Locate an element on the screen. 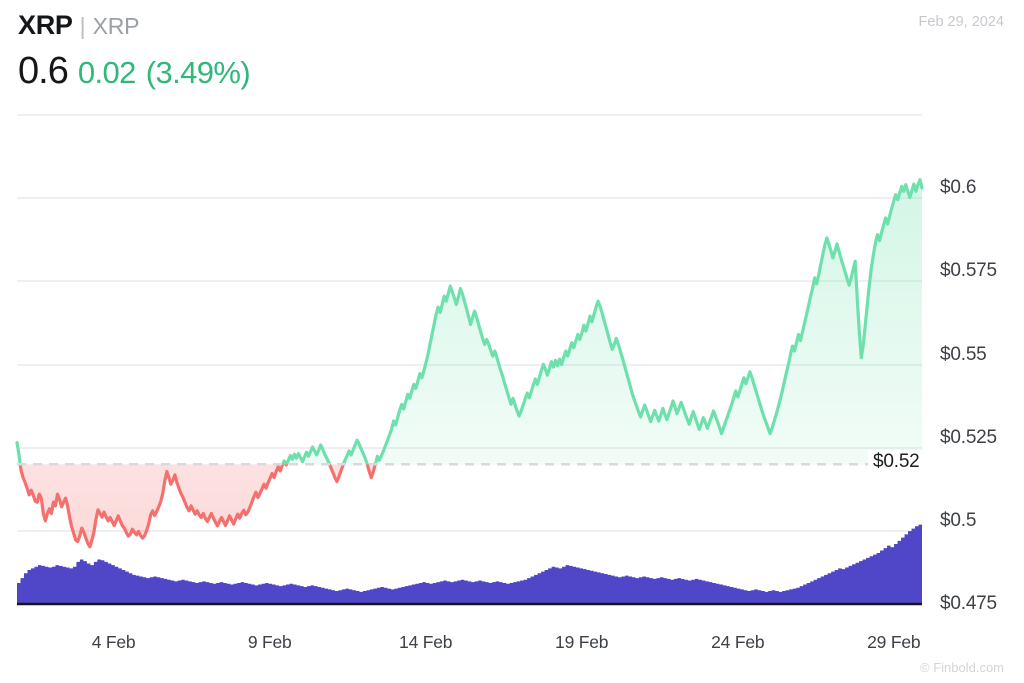 The height and width of the screenshot is (683, 1024). x-axis-label-2: 14 Feb is located at coordinates (426, 642).